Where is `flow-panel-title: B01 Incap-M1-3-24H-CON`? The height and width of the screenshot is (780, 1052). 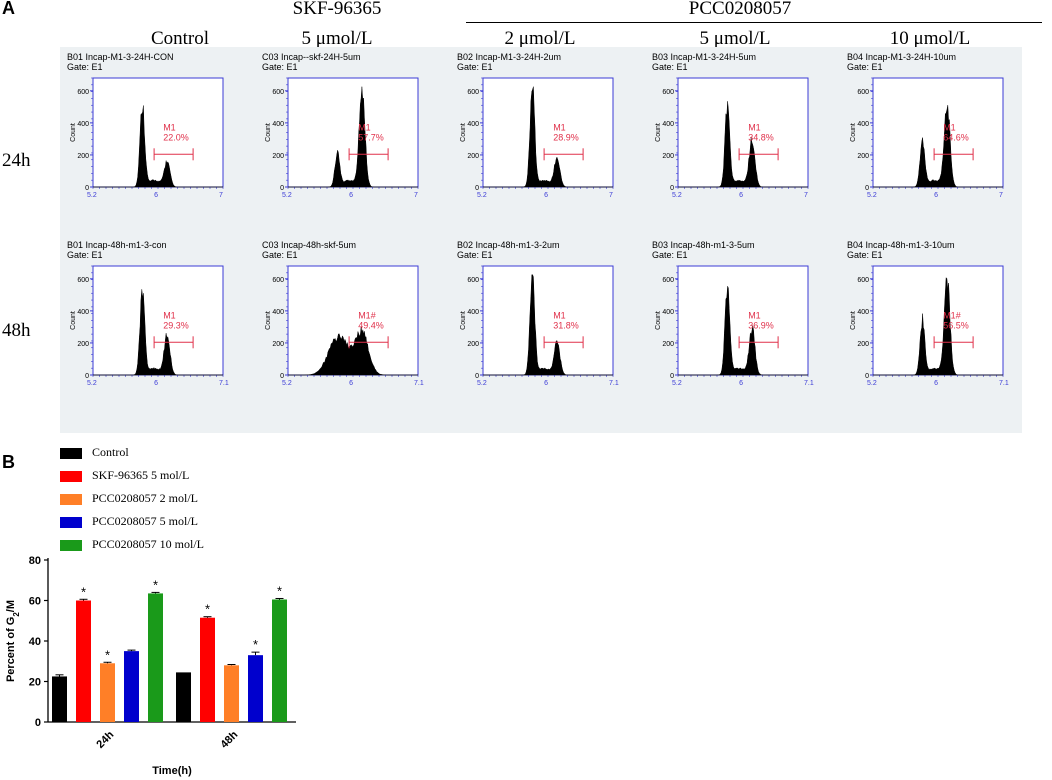
flow-panel-title: B01 Incap-M1-3-24H-CON is located at coordinates (120, 57).